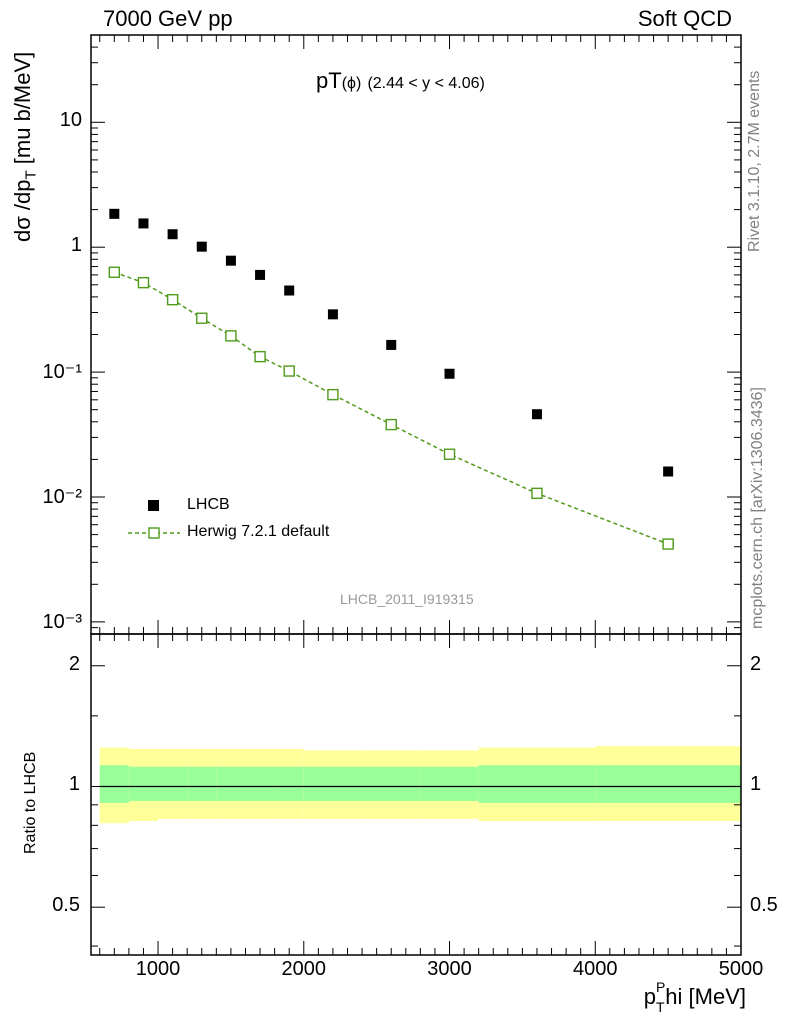  I want to click on y-tick-label: 10⁻³, so click(62, 621).